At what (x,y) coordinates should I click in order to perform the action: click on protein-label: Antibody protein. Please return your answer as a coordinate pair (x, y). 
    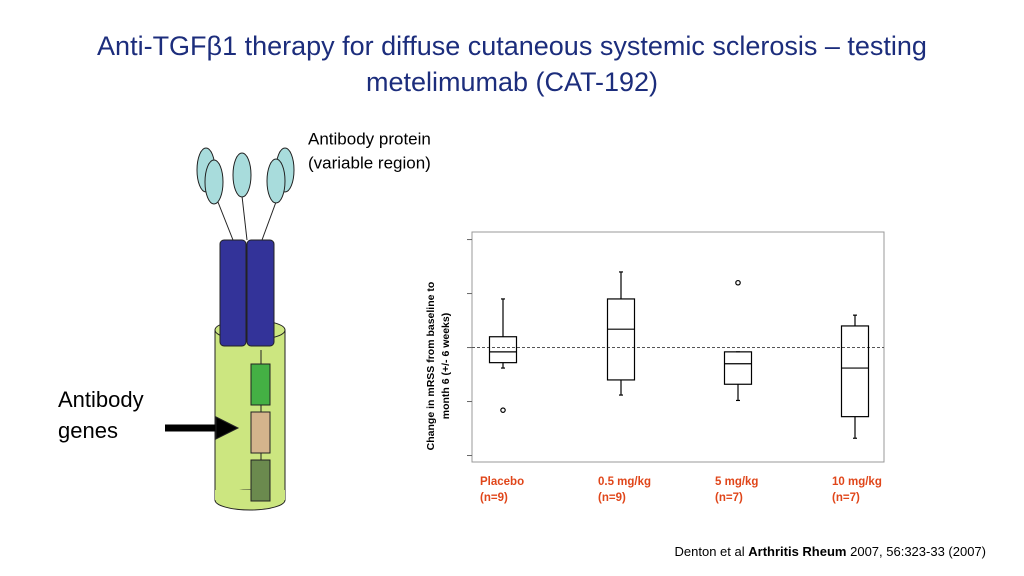
    Looking at the image, I should click on (369, 138).